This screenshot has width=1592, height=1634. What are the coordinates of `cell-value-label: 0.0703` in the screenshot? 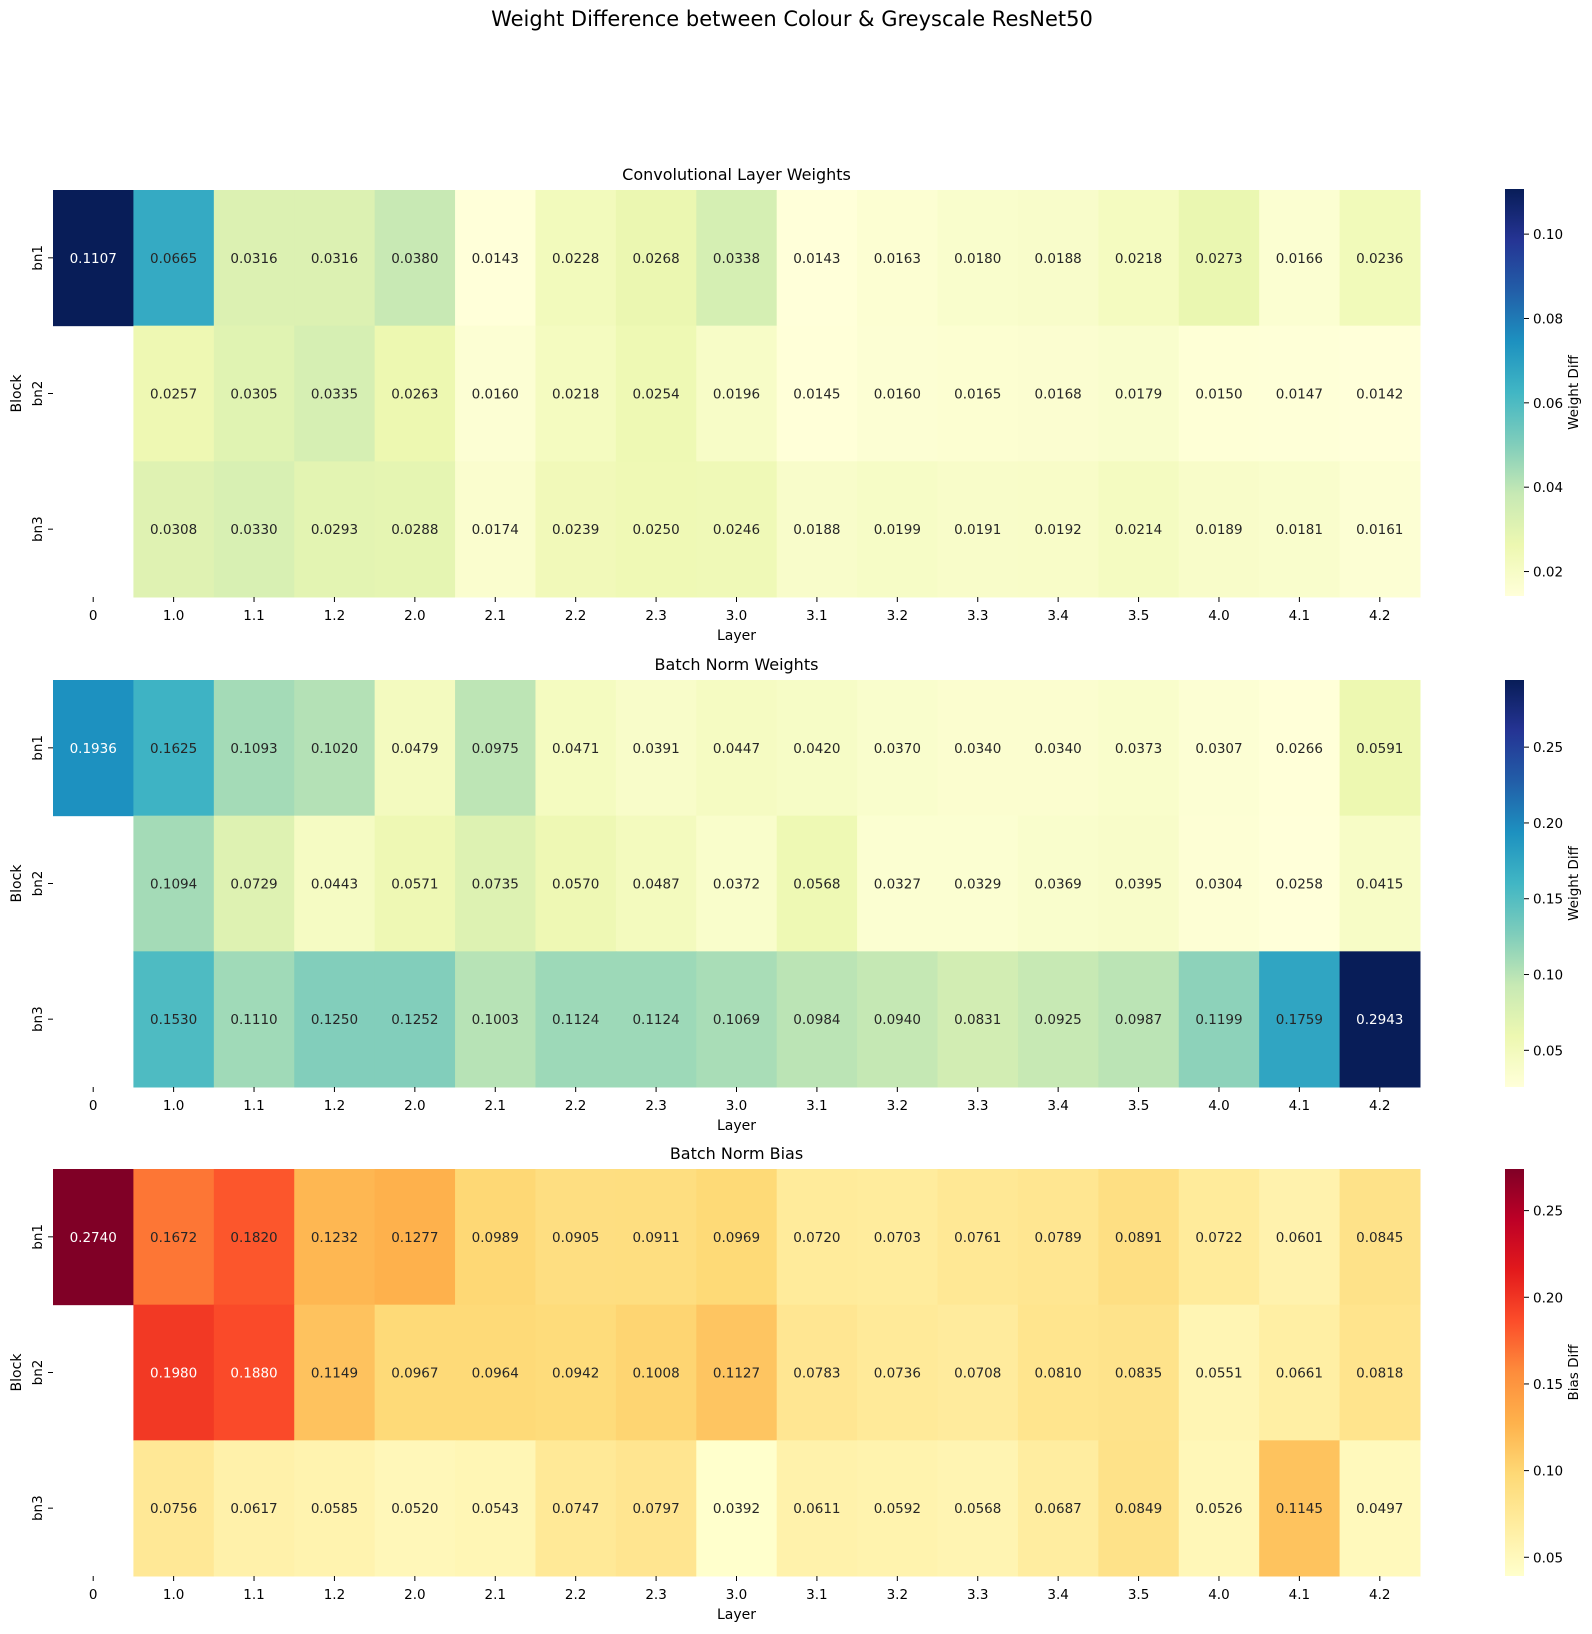 It's located at (897, 1238).